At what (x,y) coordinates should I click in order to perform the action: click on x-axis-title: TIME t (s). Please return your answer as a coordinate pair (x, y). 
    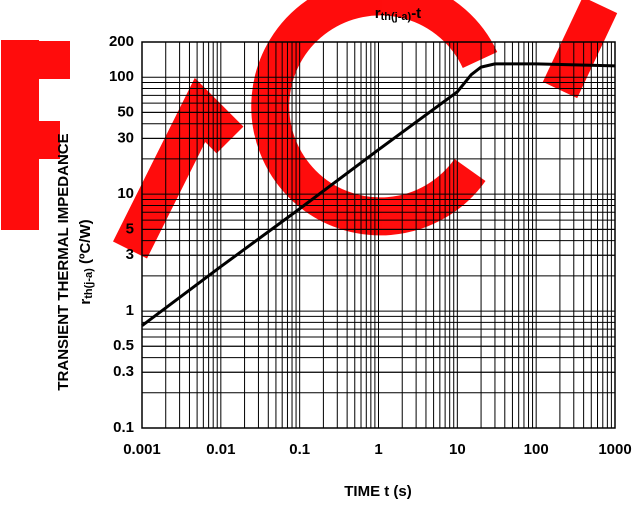
    Looking at the image, I should click on (378, 491).